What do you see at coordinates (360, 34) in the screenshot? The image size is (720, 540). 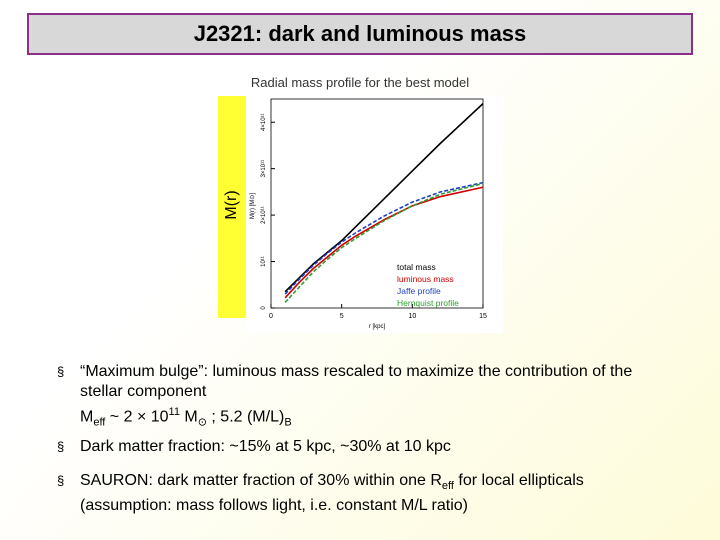 I see `slide-title: J2321: dark and luminous mass` at bounding box center [360, 34].